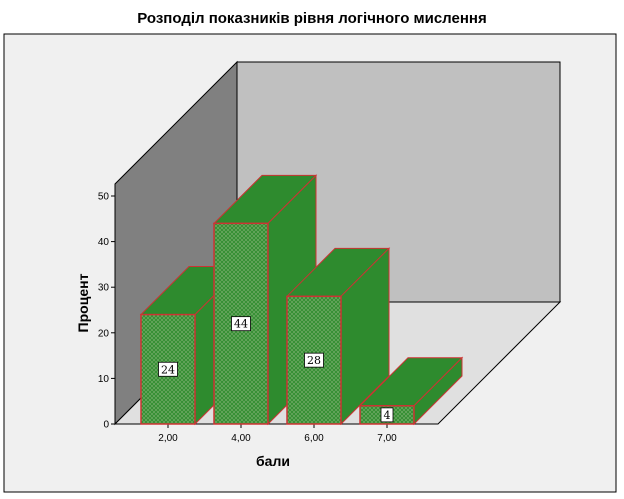 This screenshot has width=624, height=499. Describe the element at coordinates (104, 288) in the screenshot. I see `y-tick-label: 30` at that location.